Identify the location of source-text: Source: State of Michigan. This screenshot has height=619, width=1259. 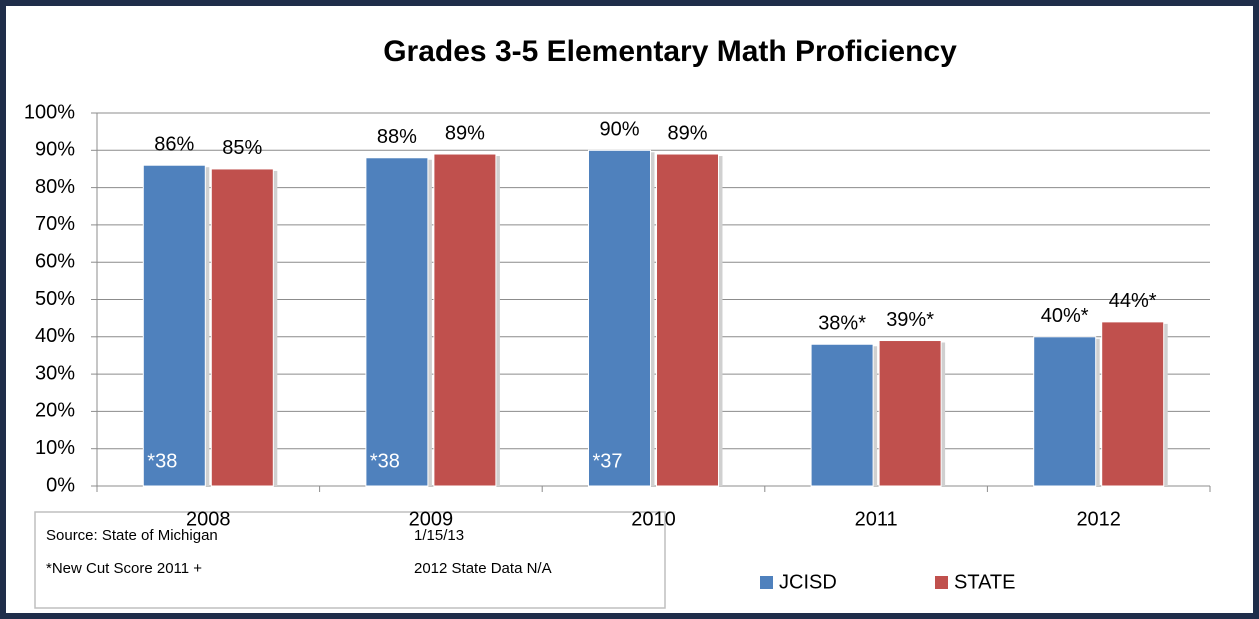
(132, 535).